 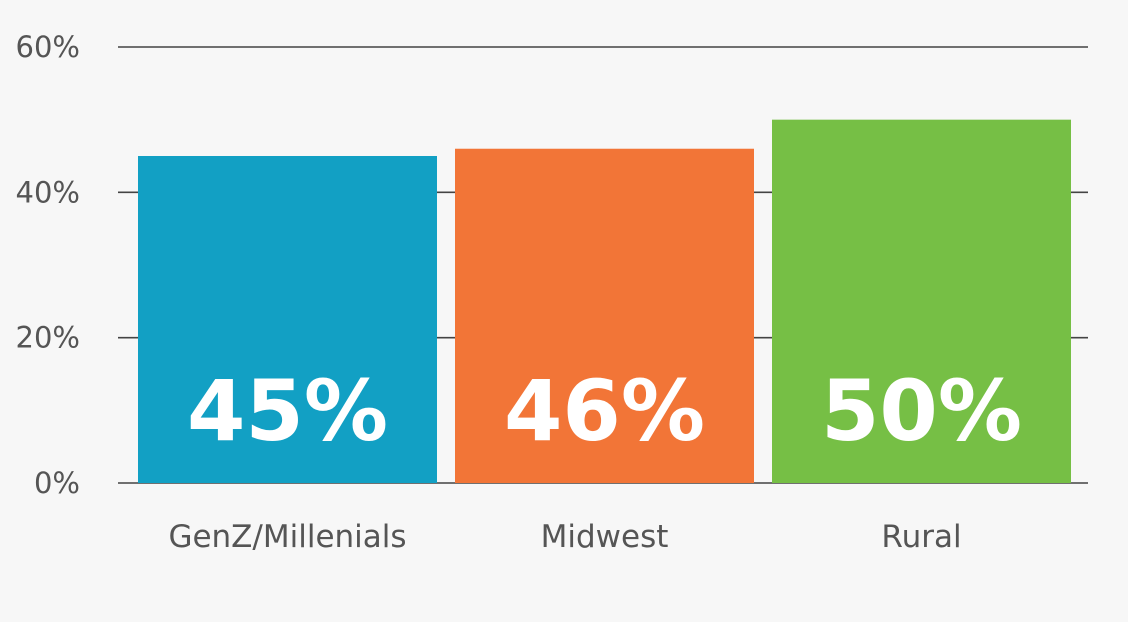 What do you see at coordinates (48, 338) in the screenshot?
I see `y-tick-label: 20%` at bounding box center [48, 338].